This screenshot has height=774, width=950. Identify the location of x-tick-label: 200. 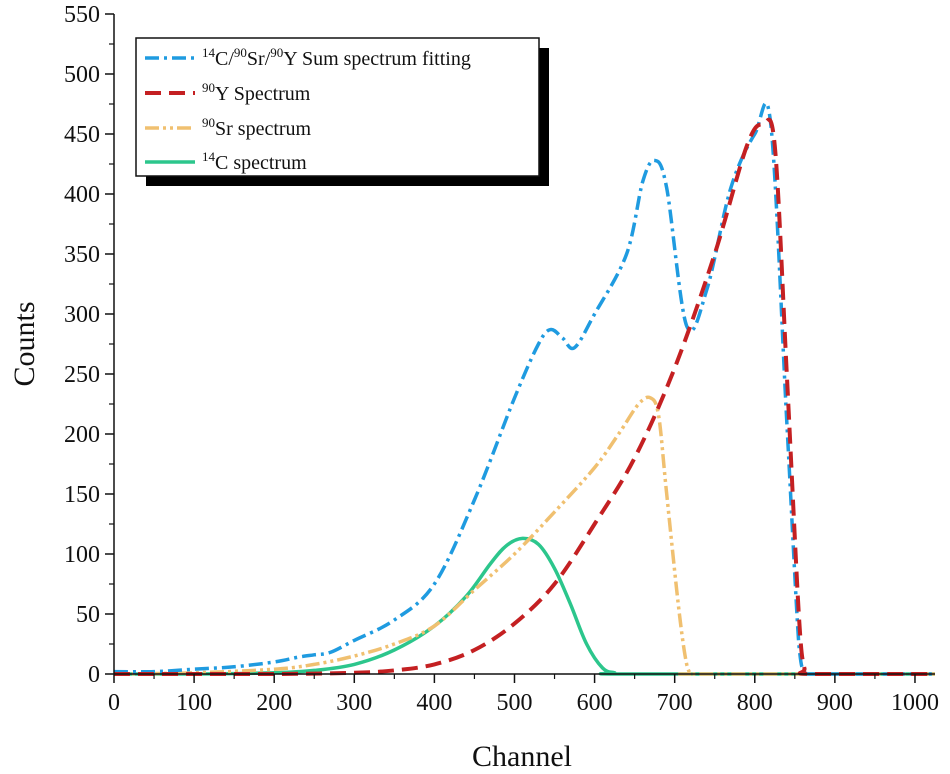
(274, 703).